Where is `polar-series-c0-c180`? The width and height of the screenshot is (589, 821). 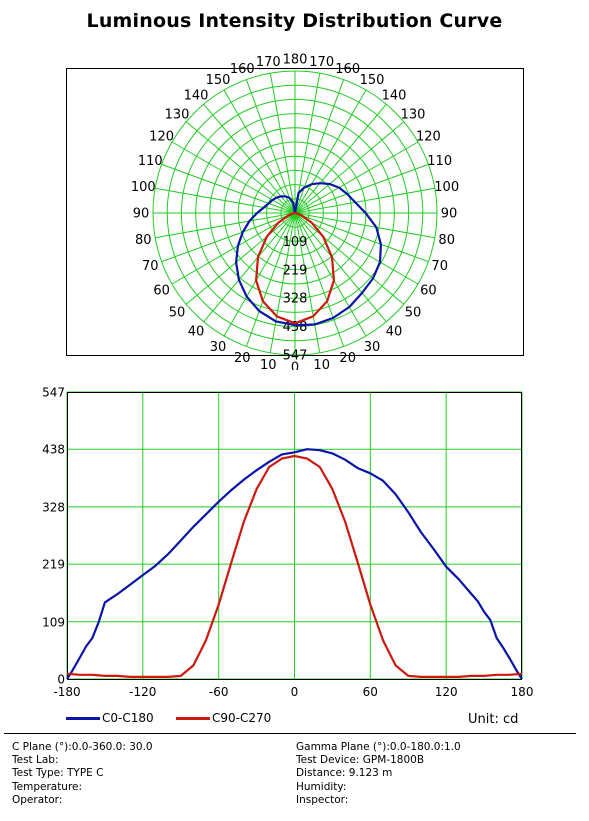
polar-series-c0-c180 is located at coordinates (308, 254).